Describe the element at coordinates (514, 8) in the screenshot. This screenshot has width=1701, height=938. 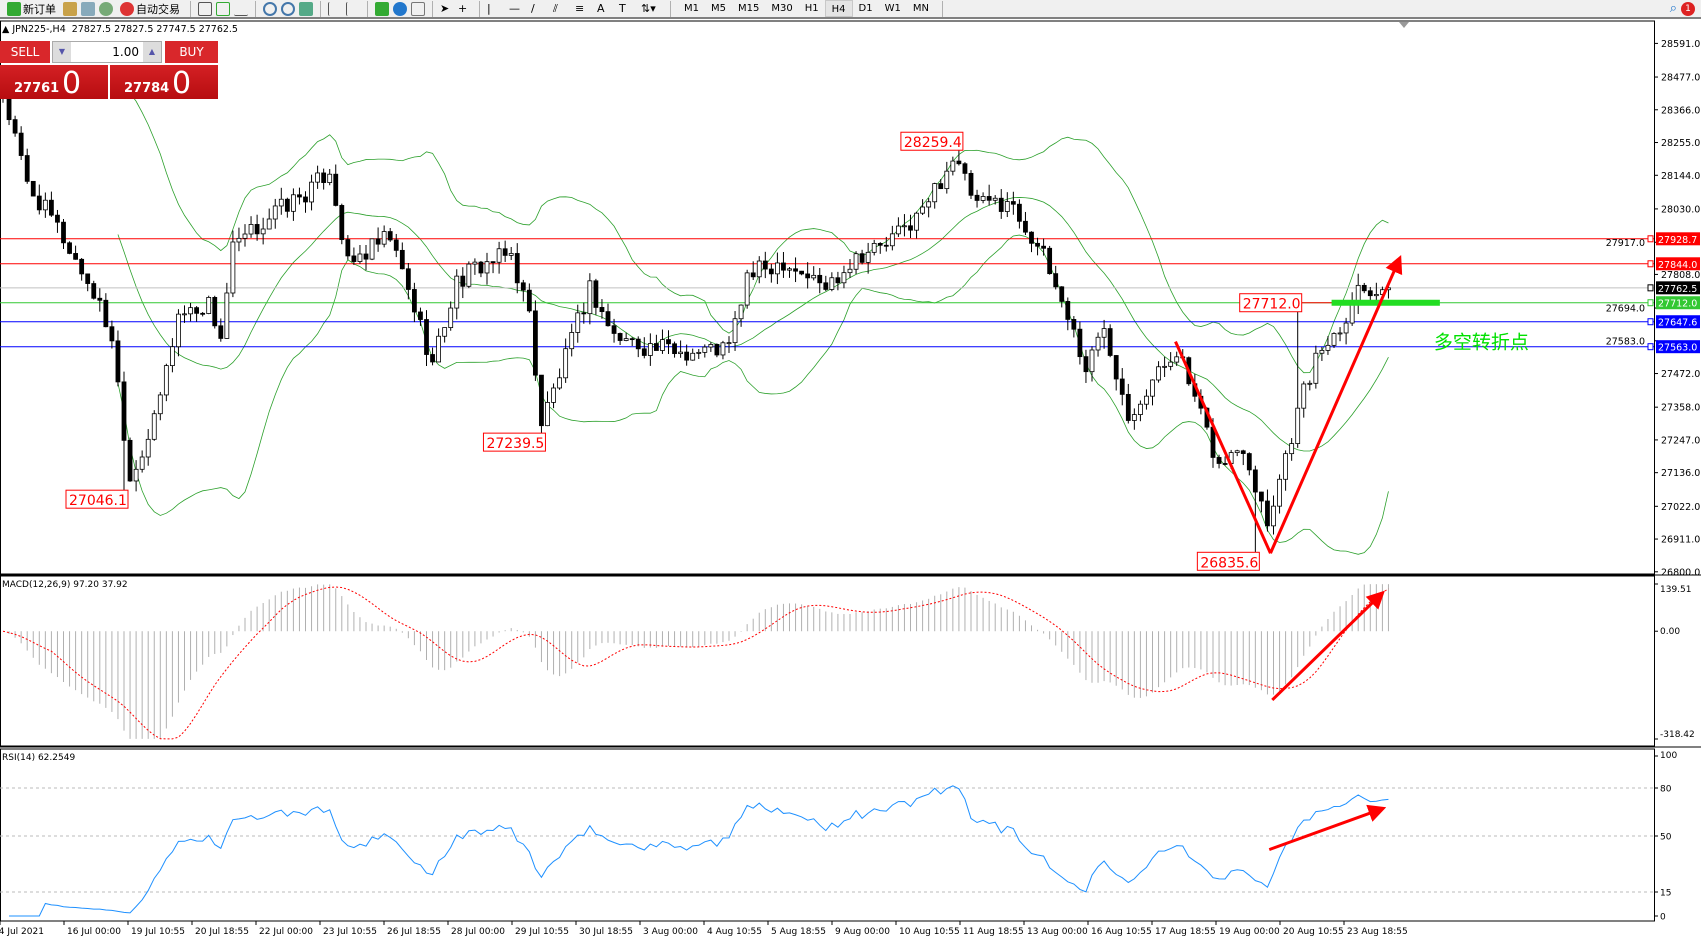
I see `horizontal-line-icon: —` at that location.